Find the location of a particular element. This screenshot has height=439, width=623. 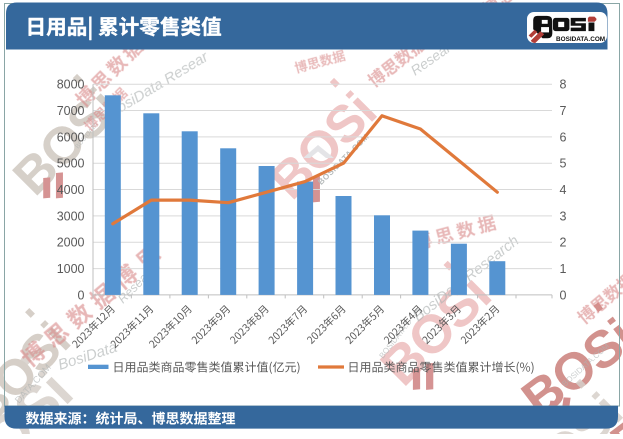

svg-text: 3 is located at coordinates (563, 216).